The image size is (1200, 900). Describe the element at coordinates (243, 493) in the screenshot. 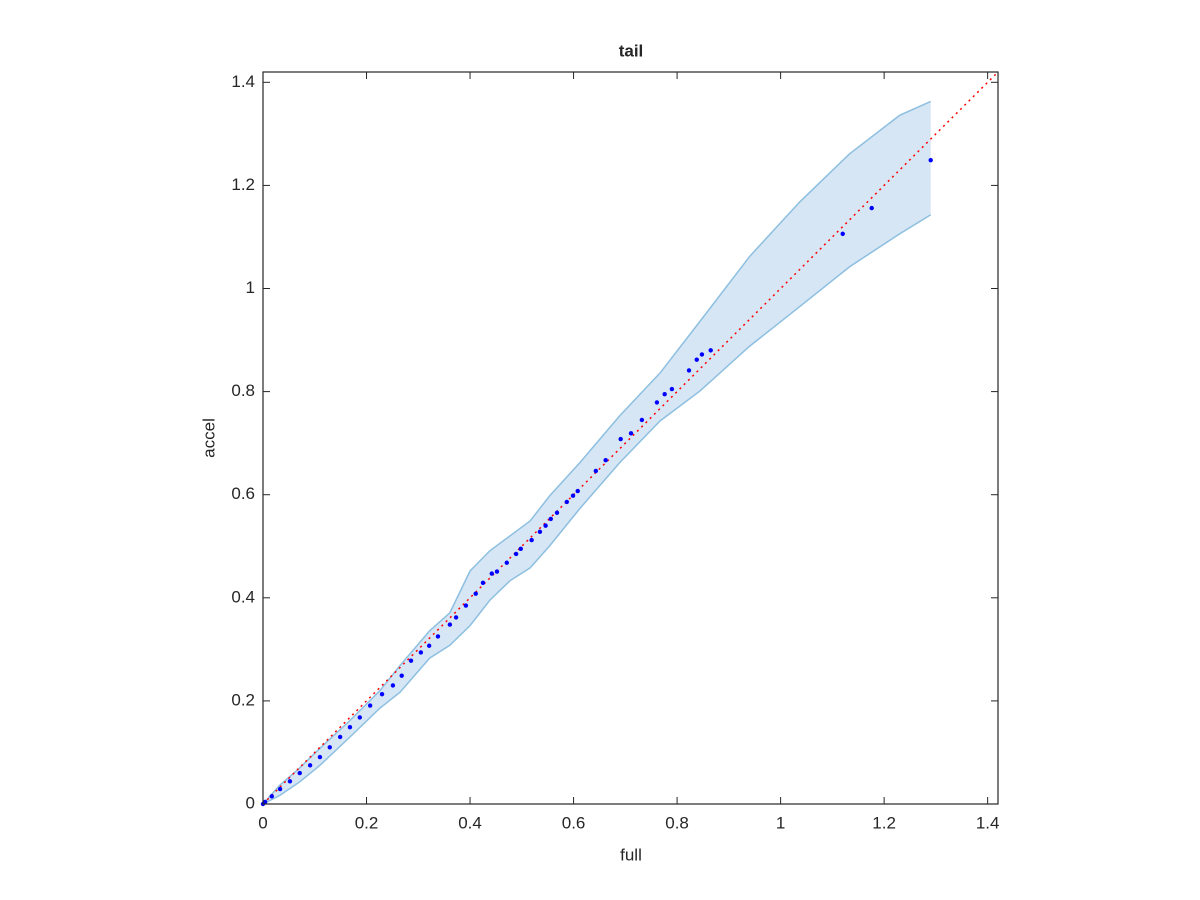

I see `y-tick-label: 0.6` at that location.